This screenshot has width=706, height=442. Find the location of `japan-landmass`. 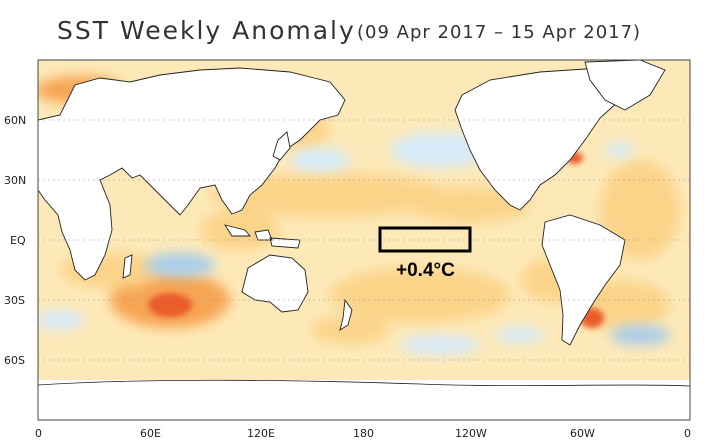

japan-landmass is located at coordinates (281, 146).